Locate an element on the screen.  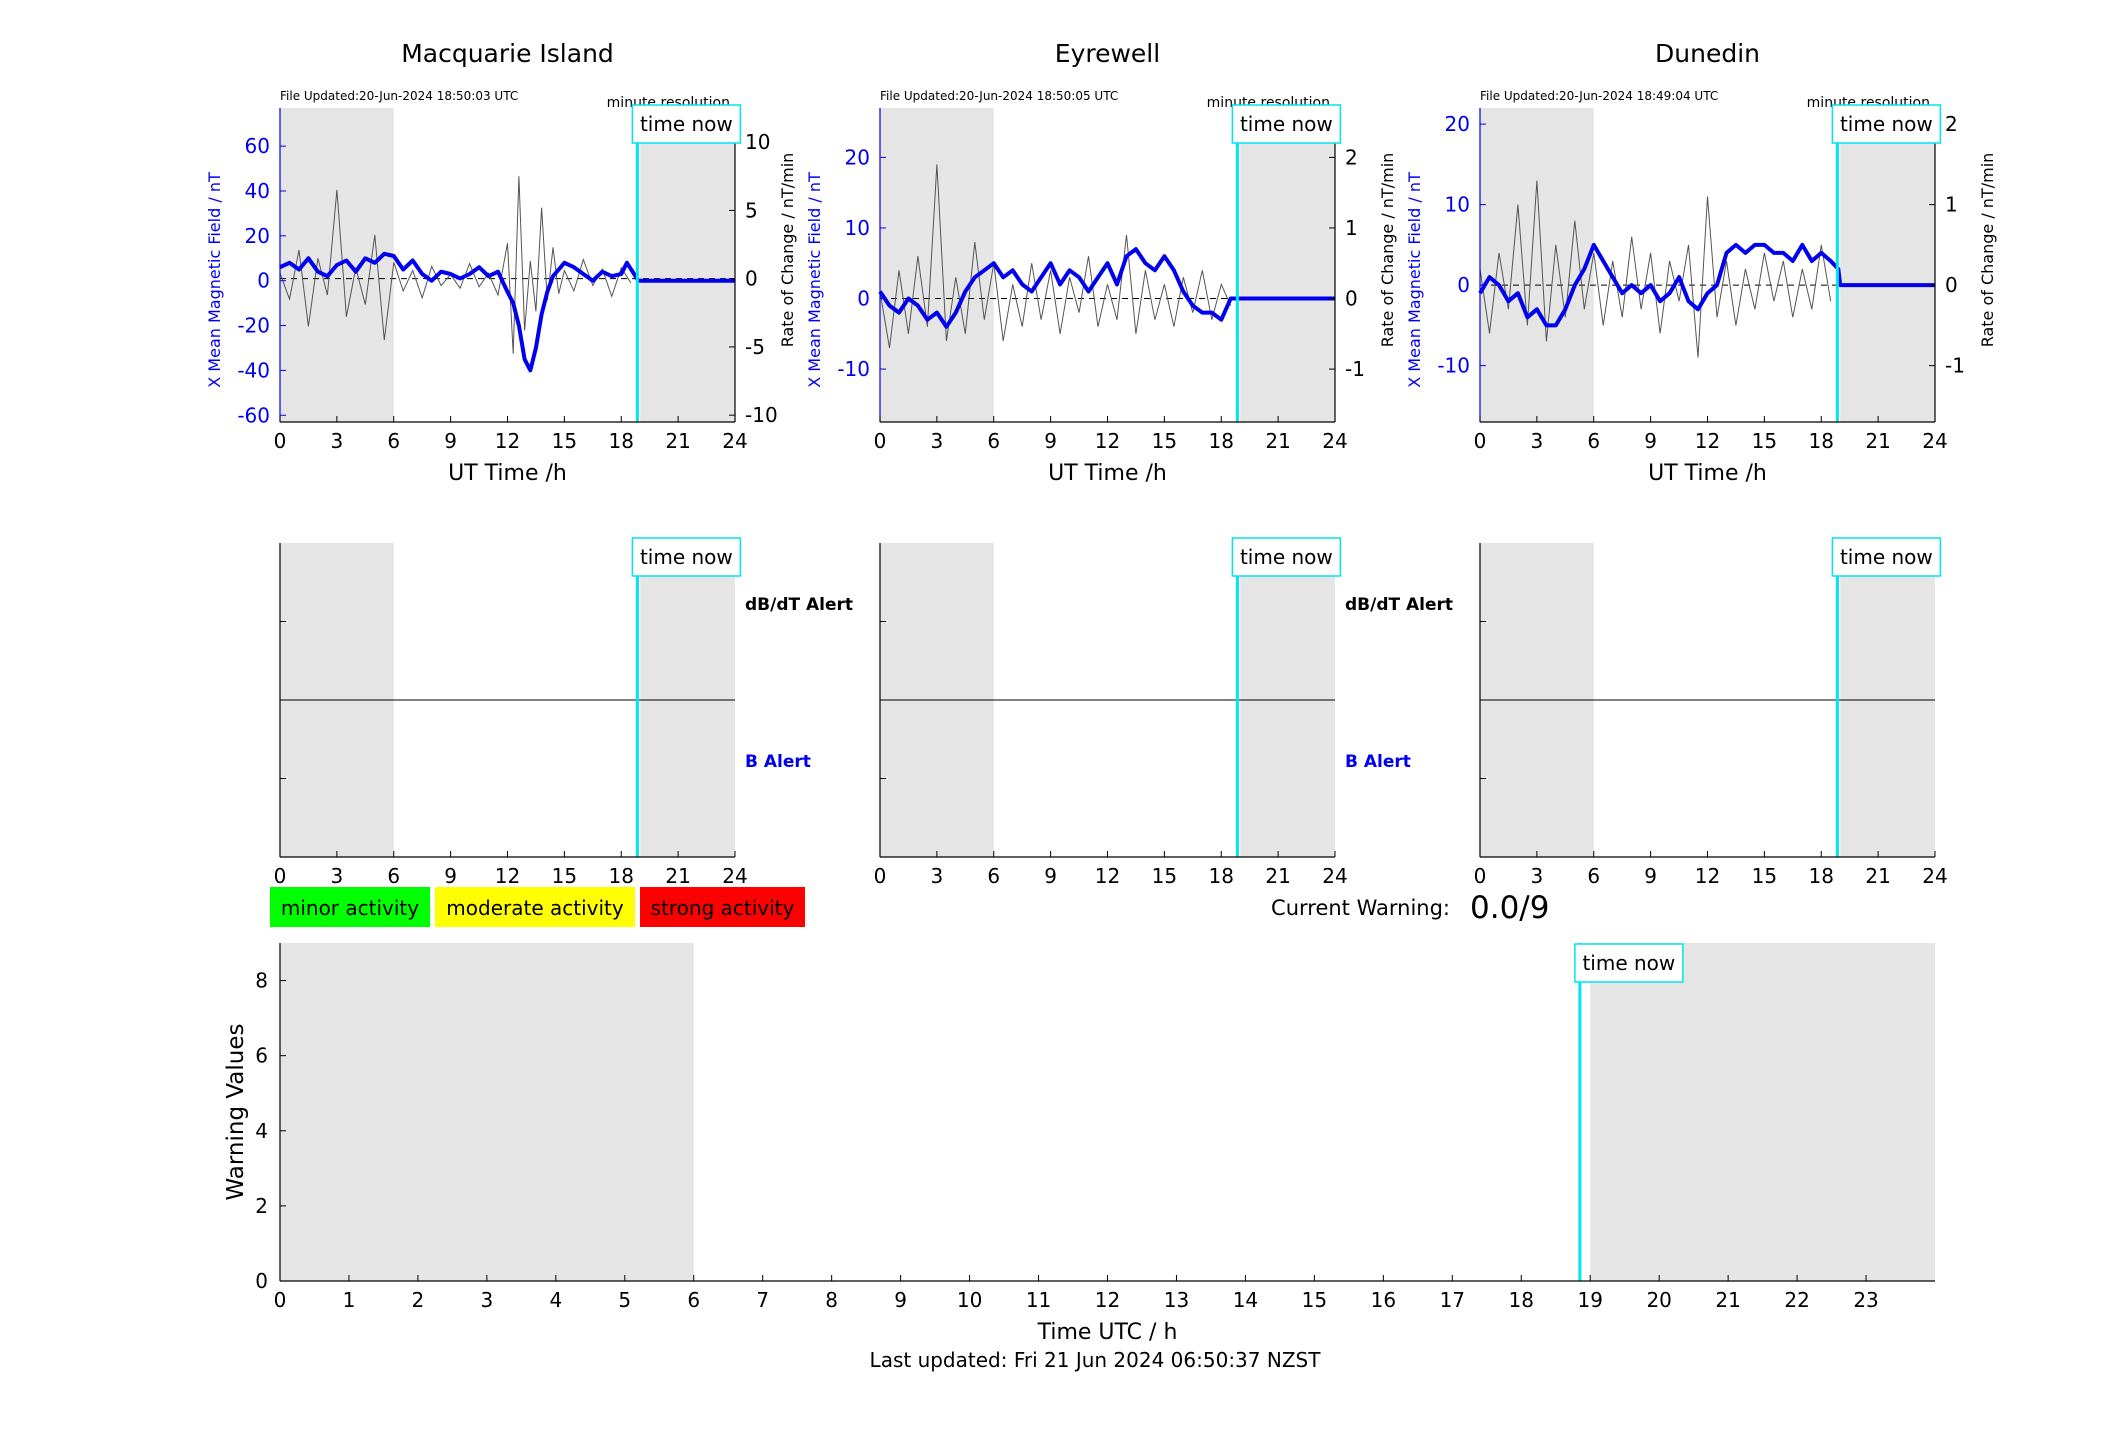
y-tick-label: 0 is located at coordinates (261, 1281).